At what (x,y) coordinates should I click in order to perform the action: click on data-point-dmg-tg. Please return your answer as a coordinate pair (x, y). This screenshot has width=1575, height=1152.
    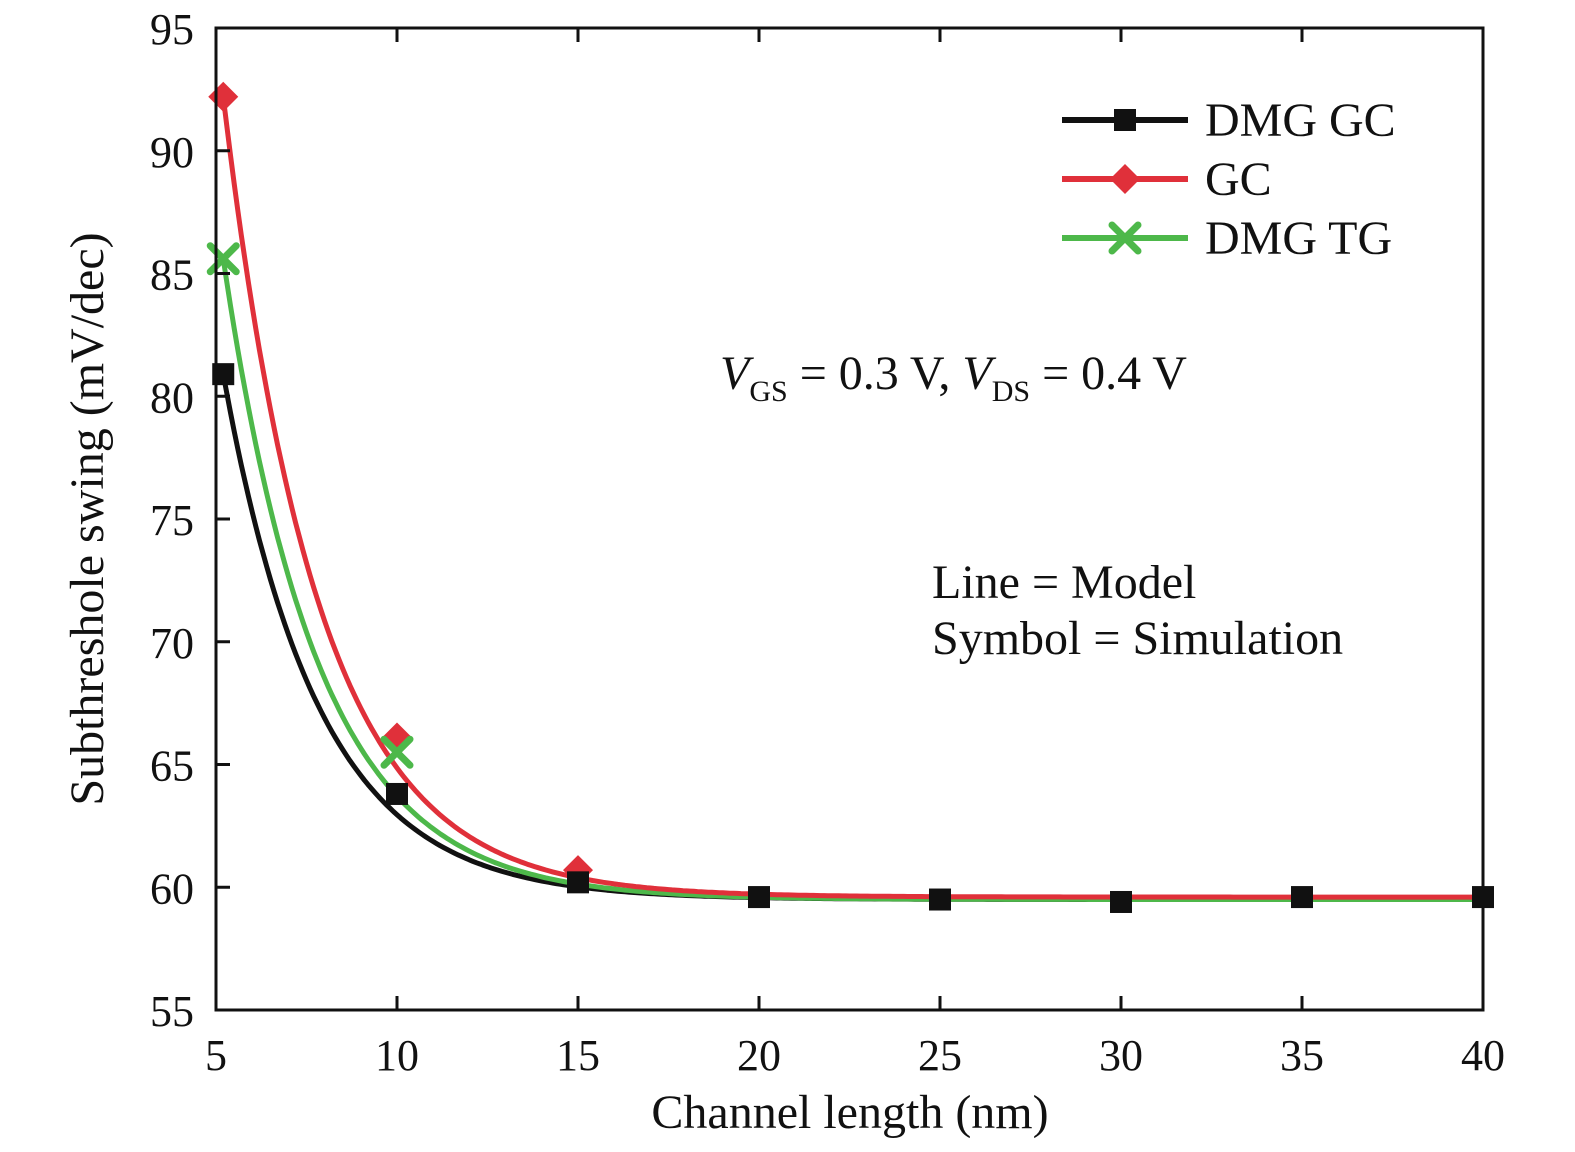
    Looking at the image, I should click on (397, 752).